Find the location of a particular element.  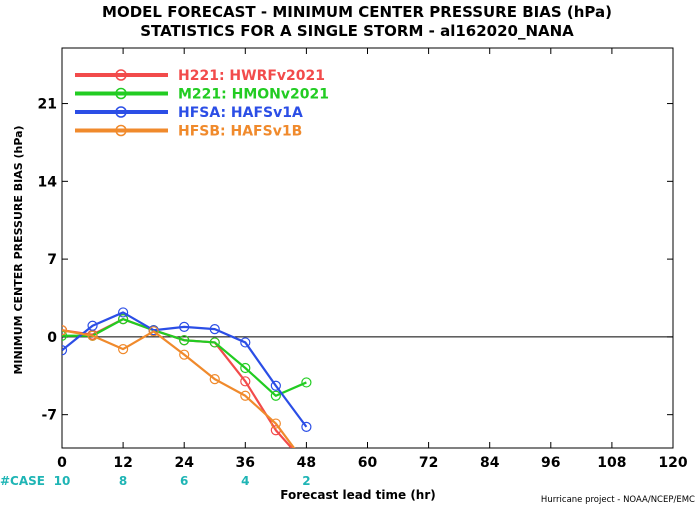

x-tick-label: 60 is located at coordinates (368, 463).